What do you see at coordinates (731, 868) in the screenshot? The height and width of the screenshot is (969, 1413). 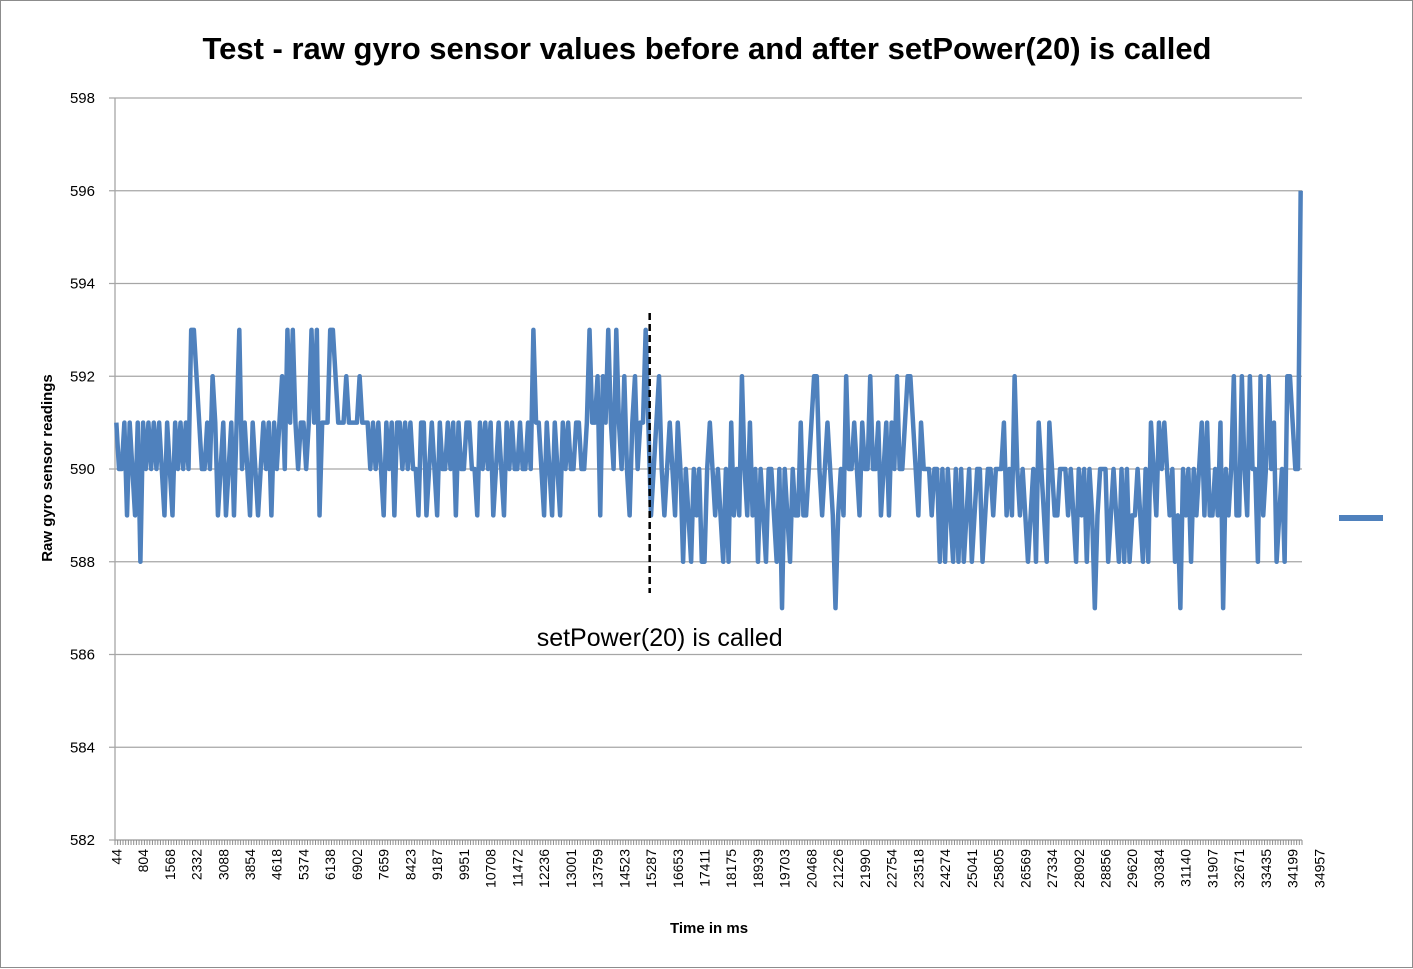 I see `x-tick-label: 18175` at bounding box center [731, 868].